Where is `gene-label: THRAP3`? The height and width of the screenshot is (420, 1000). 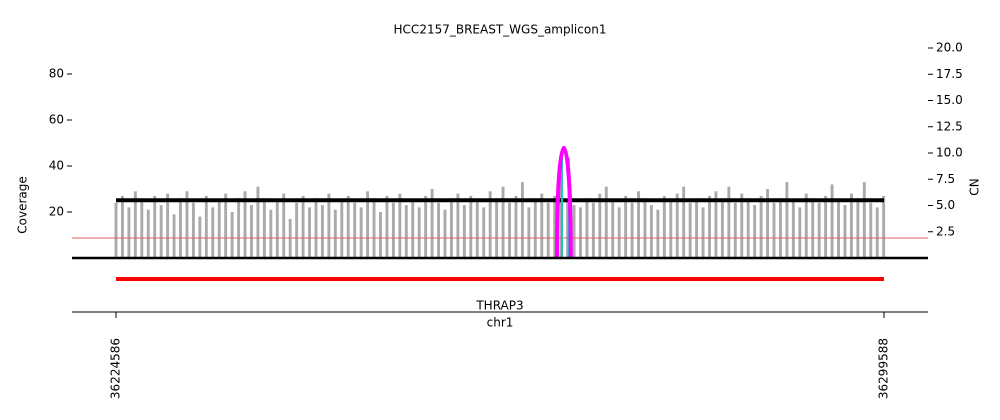
gene-label: THRAP3 is located at coordinates (499, 306).